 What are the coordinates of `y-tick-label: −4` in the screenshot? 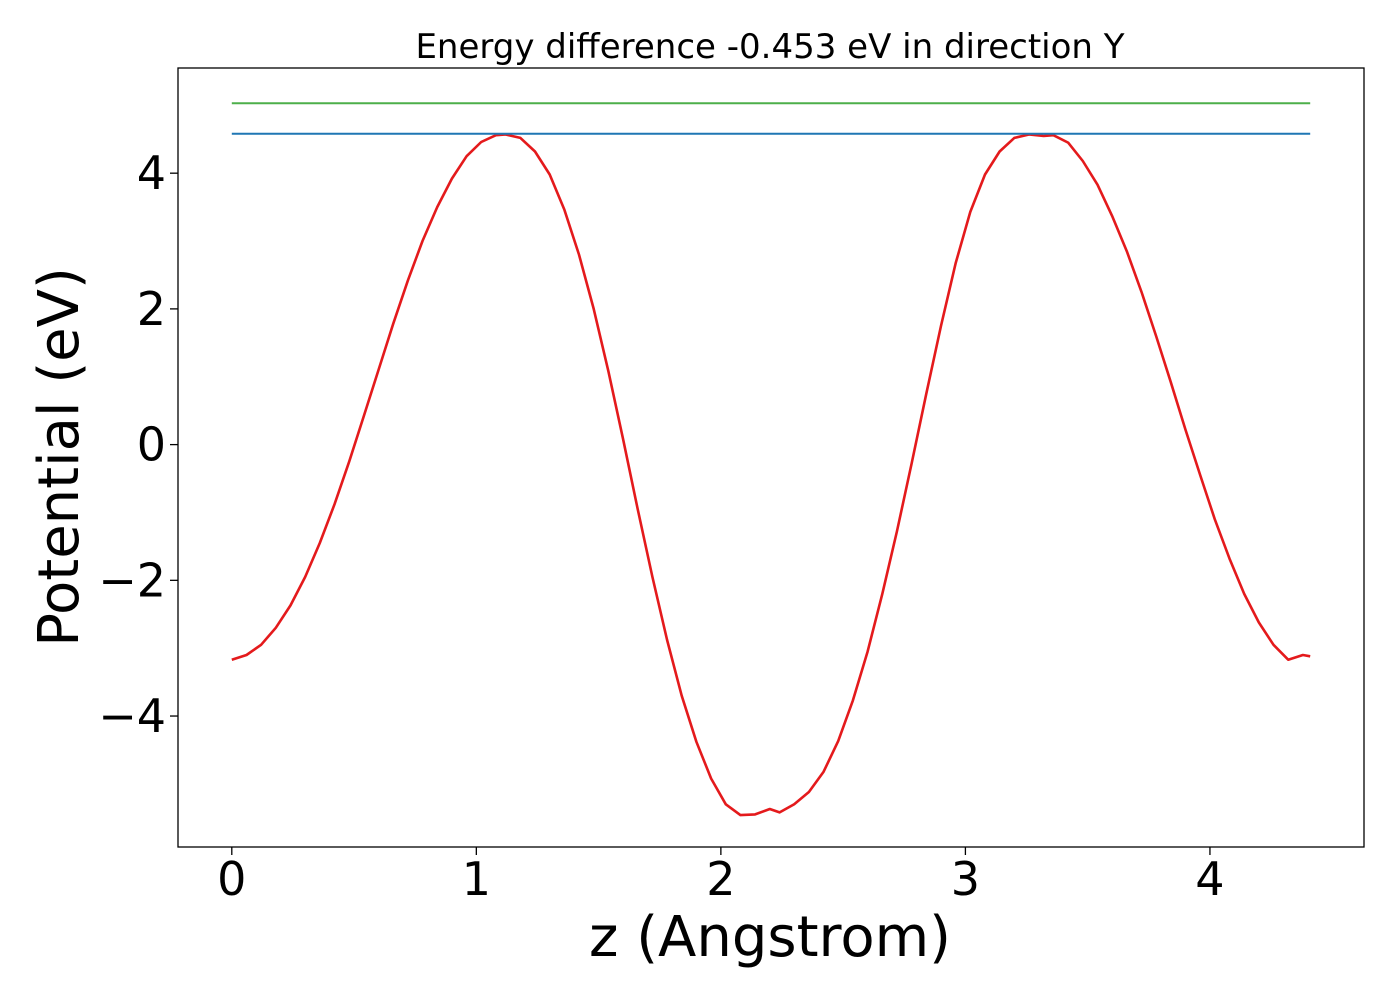 It's located at (132, 716).